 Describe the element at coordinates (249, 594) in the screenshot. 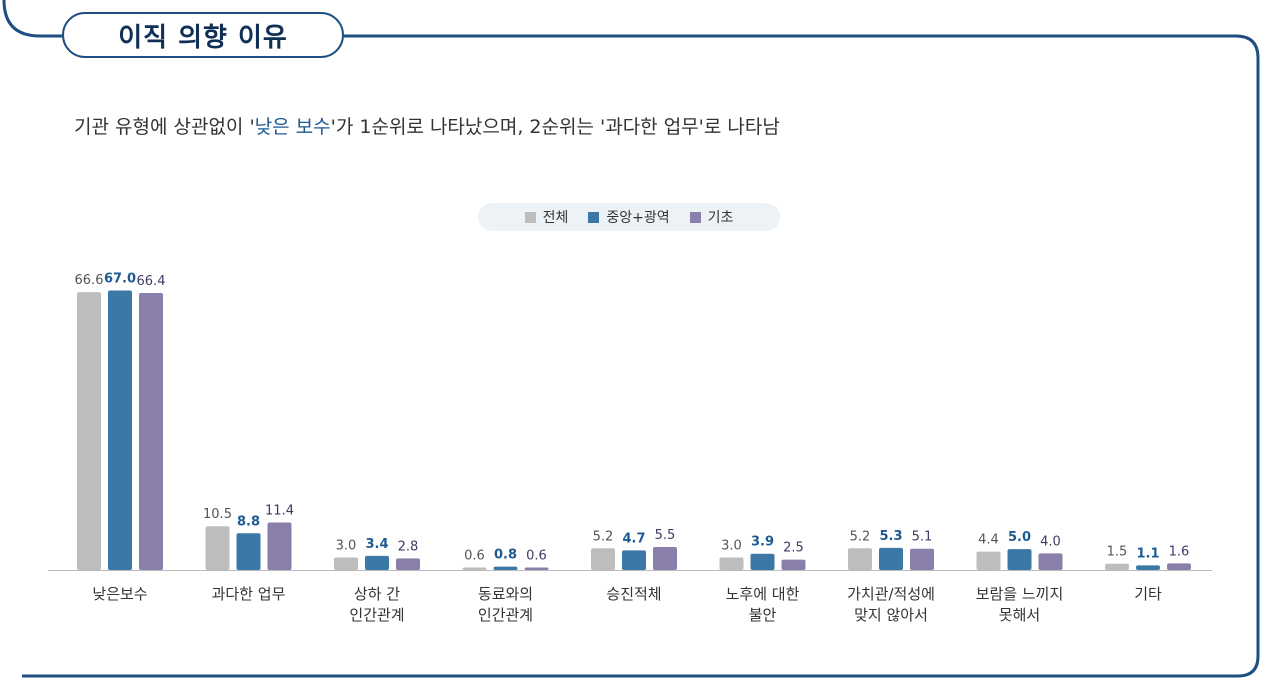

I see `category-label-2-1: 과다한 업무` at that location.